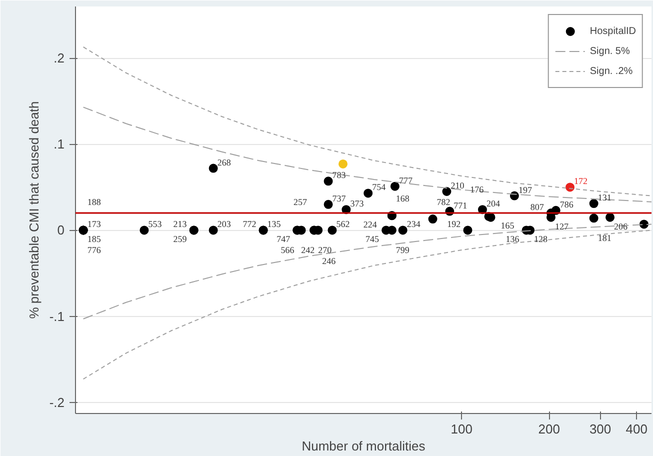 The image size is (653, 456). What do you see at coordinates (343, 224) in the screenshot?
I see `annotation: 562` at bounding box center [343, 224].